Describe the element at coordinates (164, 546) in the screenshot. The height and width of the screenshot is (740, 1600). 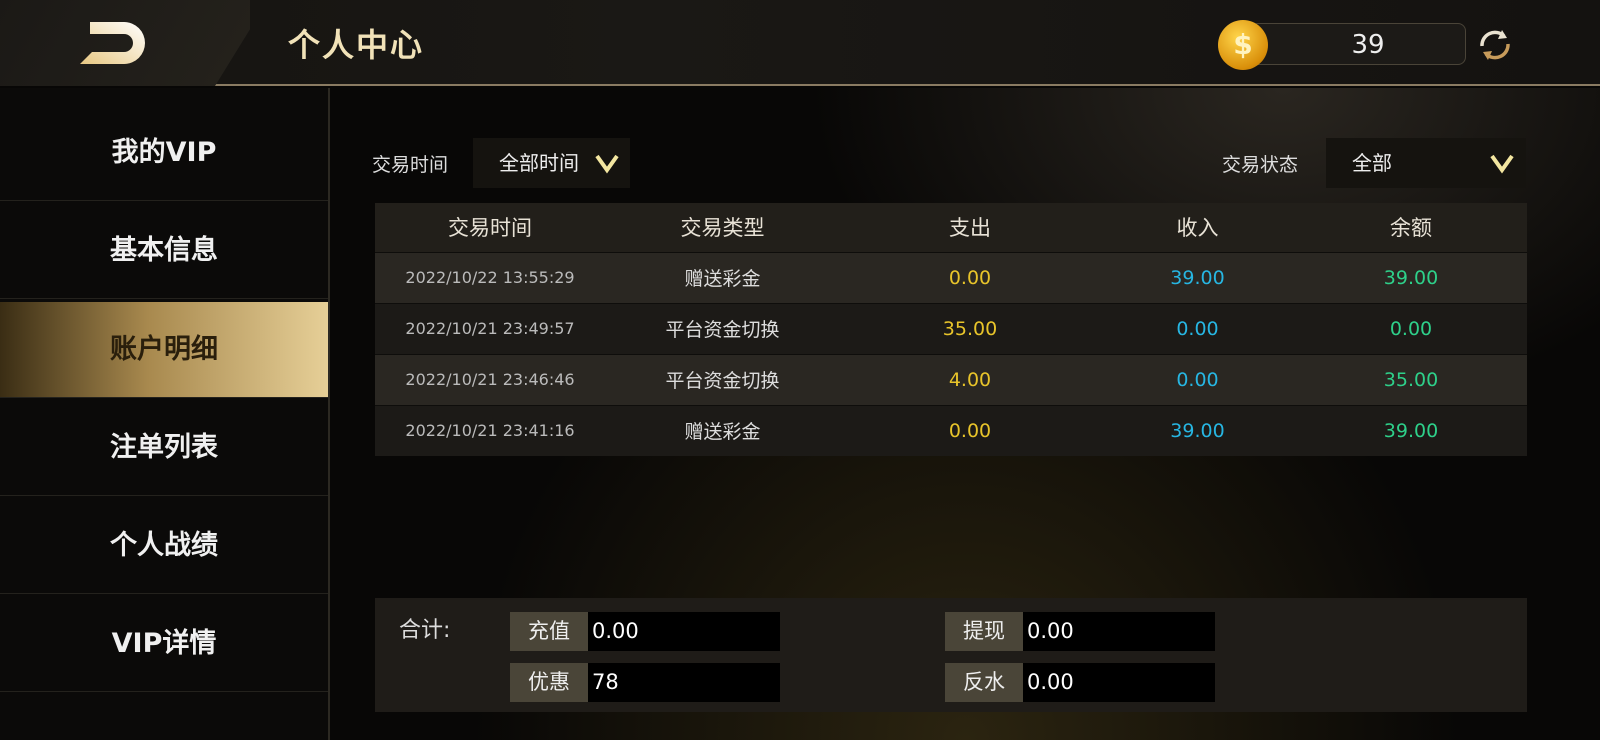
I see `sidebar-item-personal-record: 个人战绩` at that location.